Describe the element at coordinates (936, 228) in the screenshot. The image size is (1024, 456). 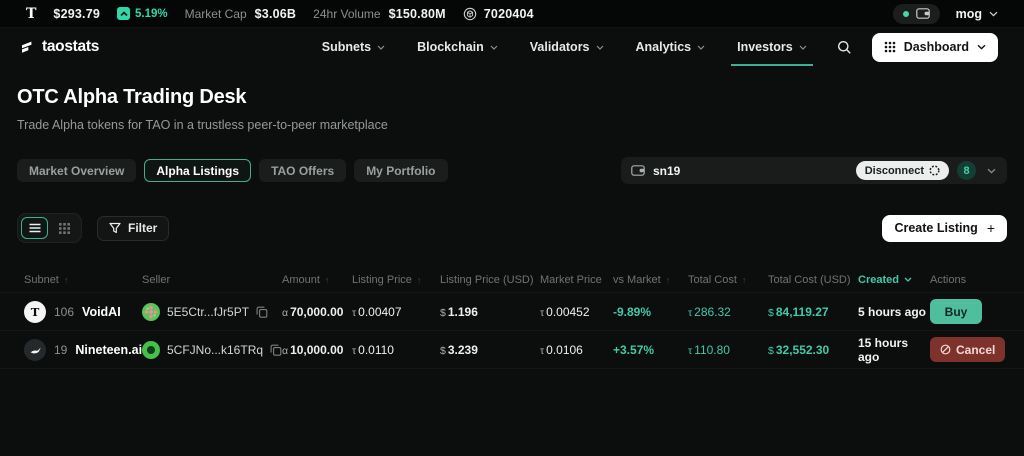
I see `create-listing-label: Create Listing` at that location.